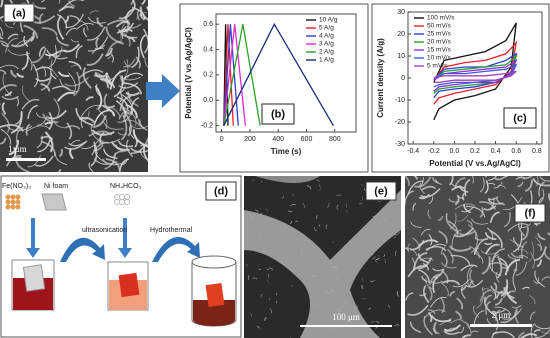  What do you see at coordinates (130, 249) in the screenshot?
I see `arrow` at bounding box center [130, 249].